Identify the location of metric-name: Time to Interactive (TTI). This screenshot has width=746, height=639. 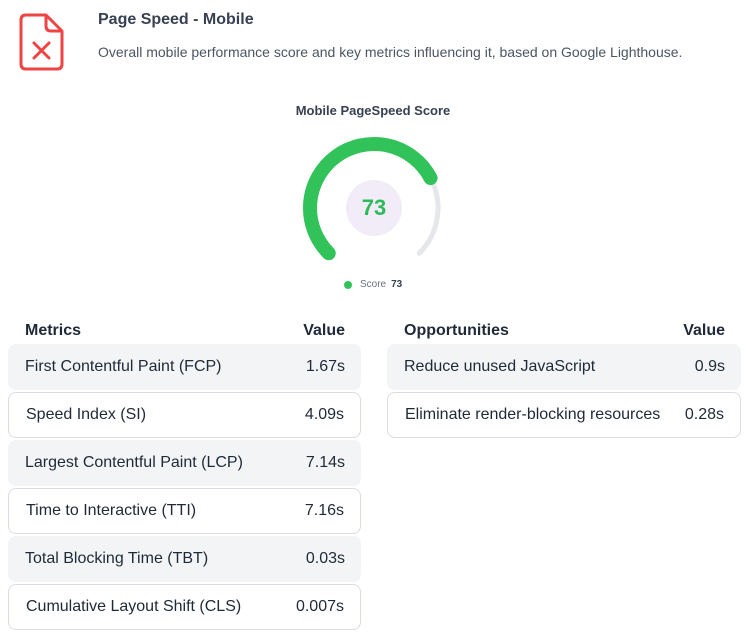
(111, 510).